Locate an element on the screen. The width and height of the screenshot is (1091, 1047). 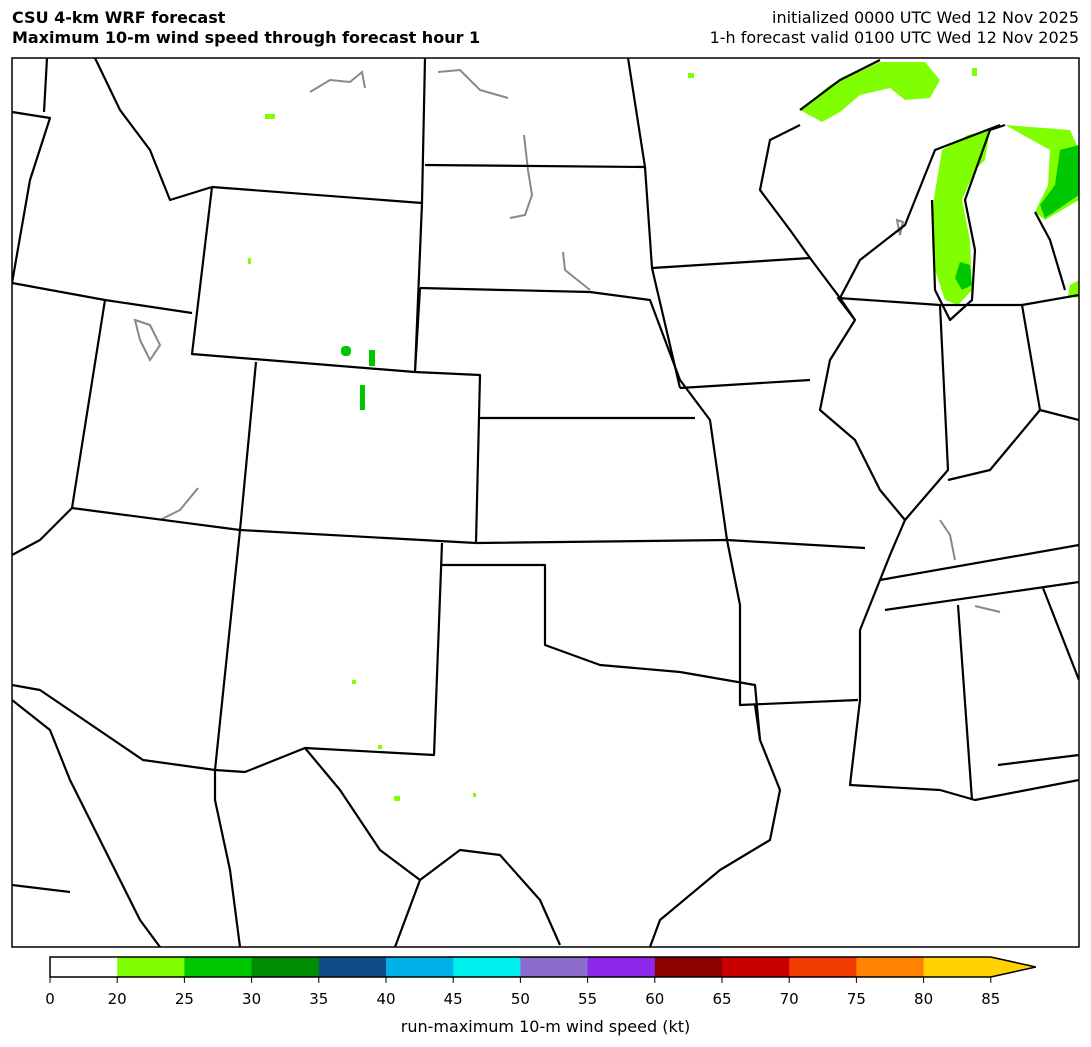
colorbar-tick-label: 35 is located at coordinates (319, 999).